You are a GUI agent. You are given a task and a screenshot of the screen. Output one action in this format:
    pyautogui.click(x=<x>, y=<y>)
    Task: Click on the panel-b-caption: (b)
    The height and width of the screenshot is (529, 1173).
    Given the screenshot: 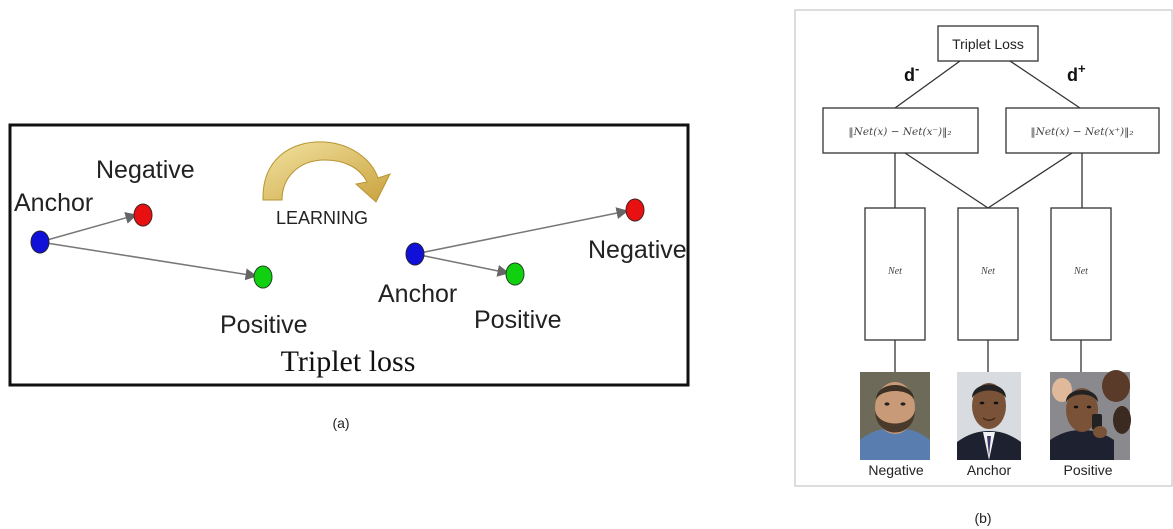 What is the action you would take?
    pyautogui.click(x=982, y=518)
    